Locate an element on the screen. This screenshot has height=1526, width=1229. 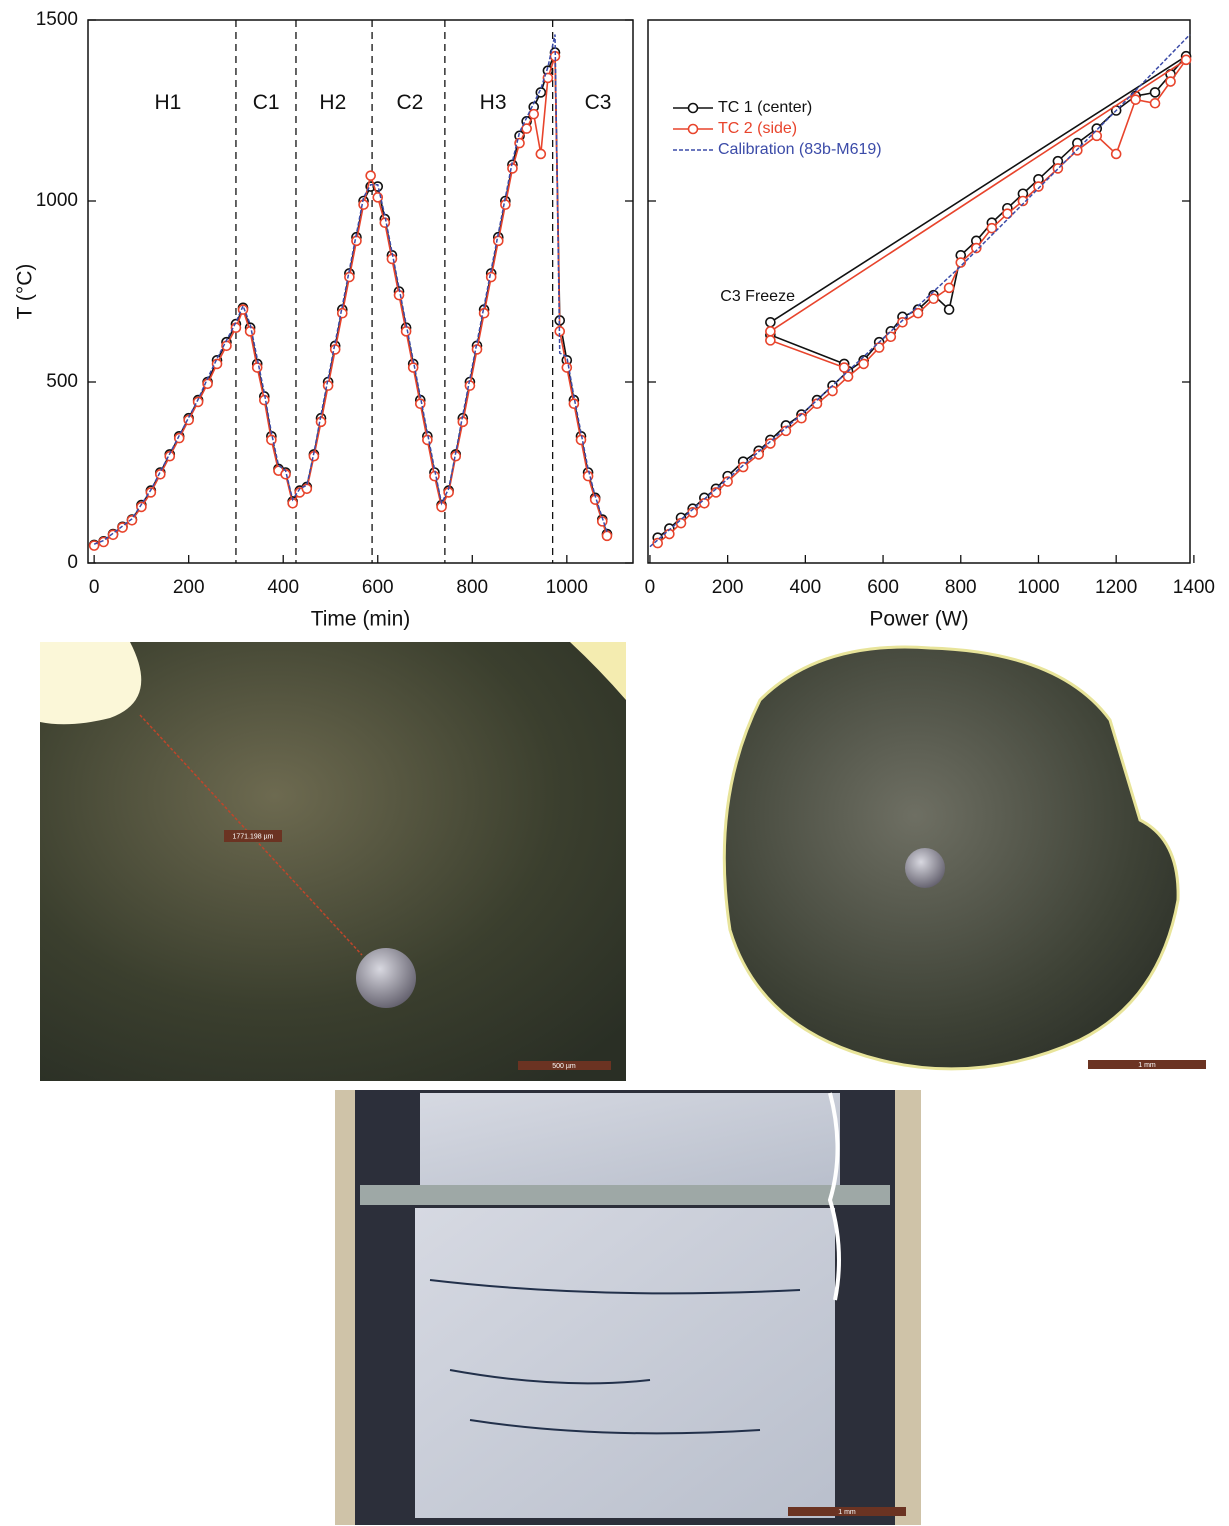
annotation: C2 is located at coordinates (409, 102).